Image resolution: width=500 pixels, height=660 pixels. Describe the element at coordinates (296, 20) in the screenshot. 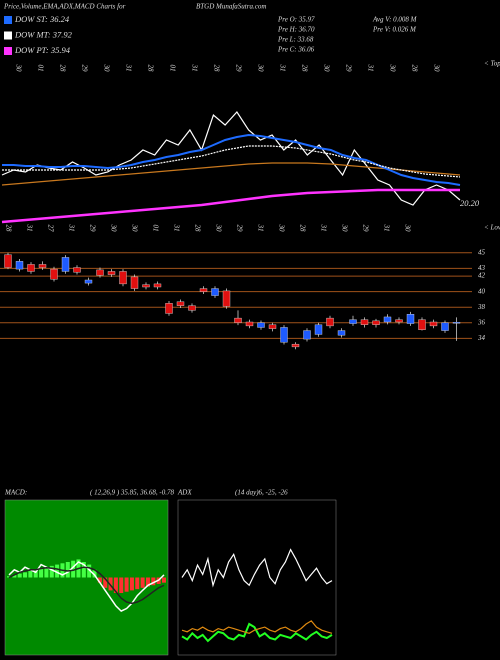

I see `stat: Pre O: 35.97` at that location.